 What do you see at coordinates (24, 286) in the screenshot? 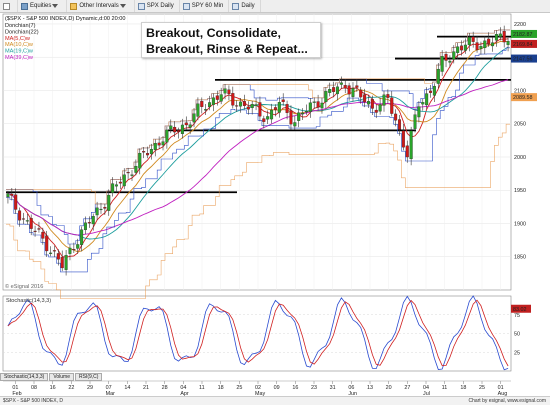
I see `copyright-note: © eSignal 2016` at bounding box center [24, 286].